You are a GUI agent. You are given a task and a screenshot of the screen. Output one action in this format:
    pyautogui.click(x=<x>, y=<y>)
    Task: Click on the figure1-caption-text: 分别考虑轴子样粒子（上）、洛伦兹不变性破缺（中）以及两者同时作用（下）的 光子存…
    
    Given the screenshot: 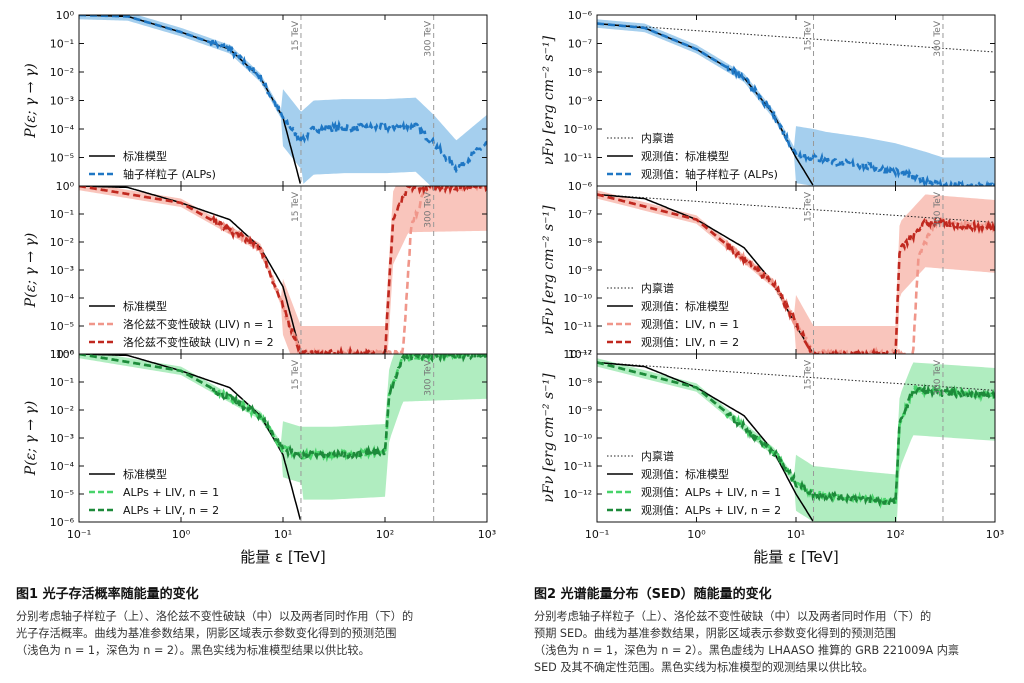 What is the action you would take?
    pyautogui.click(x=256, y=633)
    